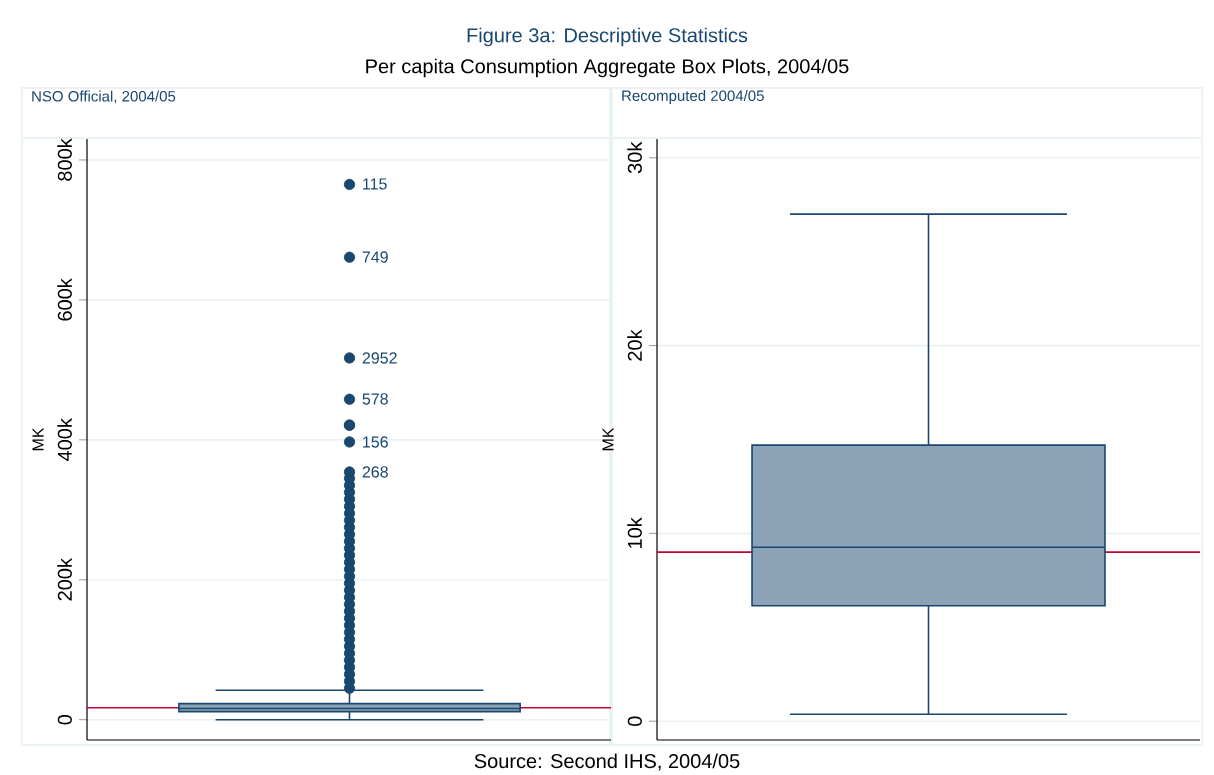  I want to click on y-tick-label: 10k, so click(634, 532).